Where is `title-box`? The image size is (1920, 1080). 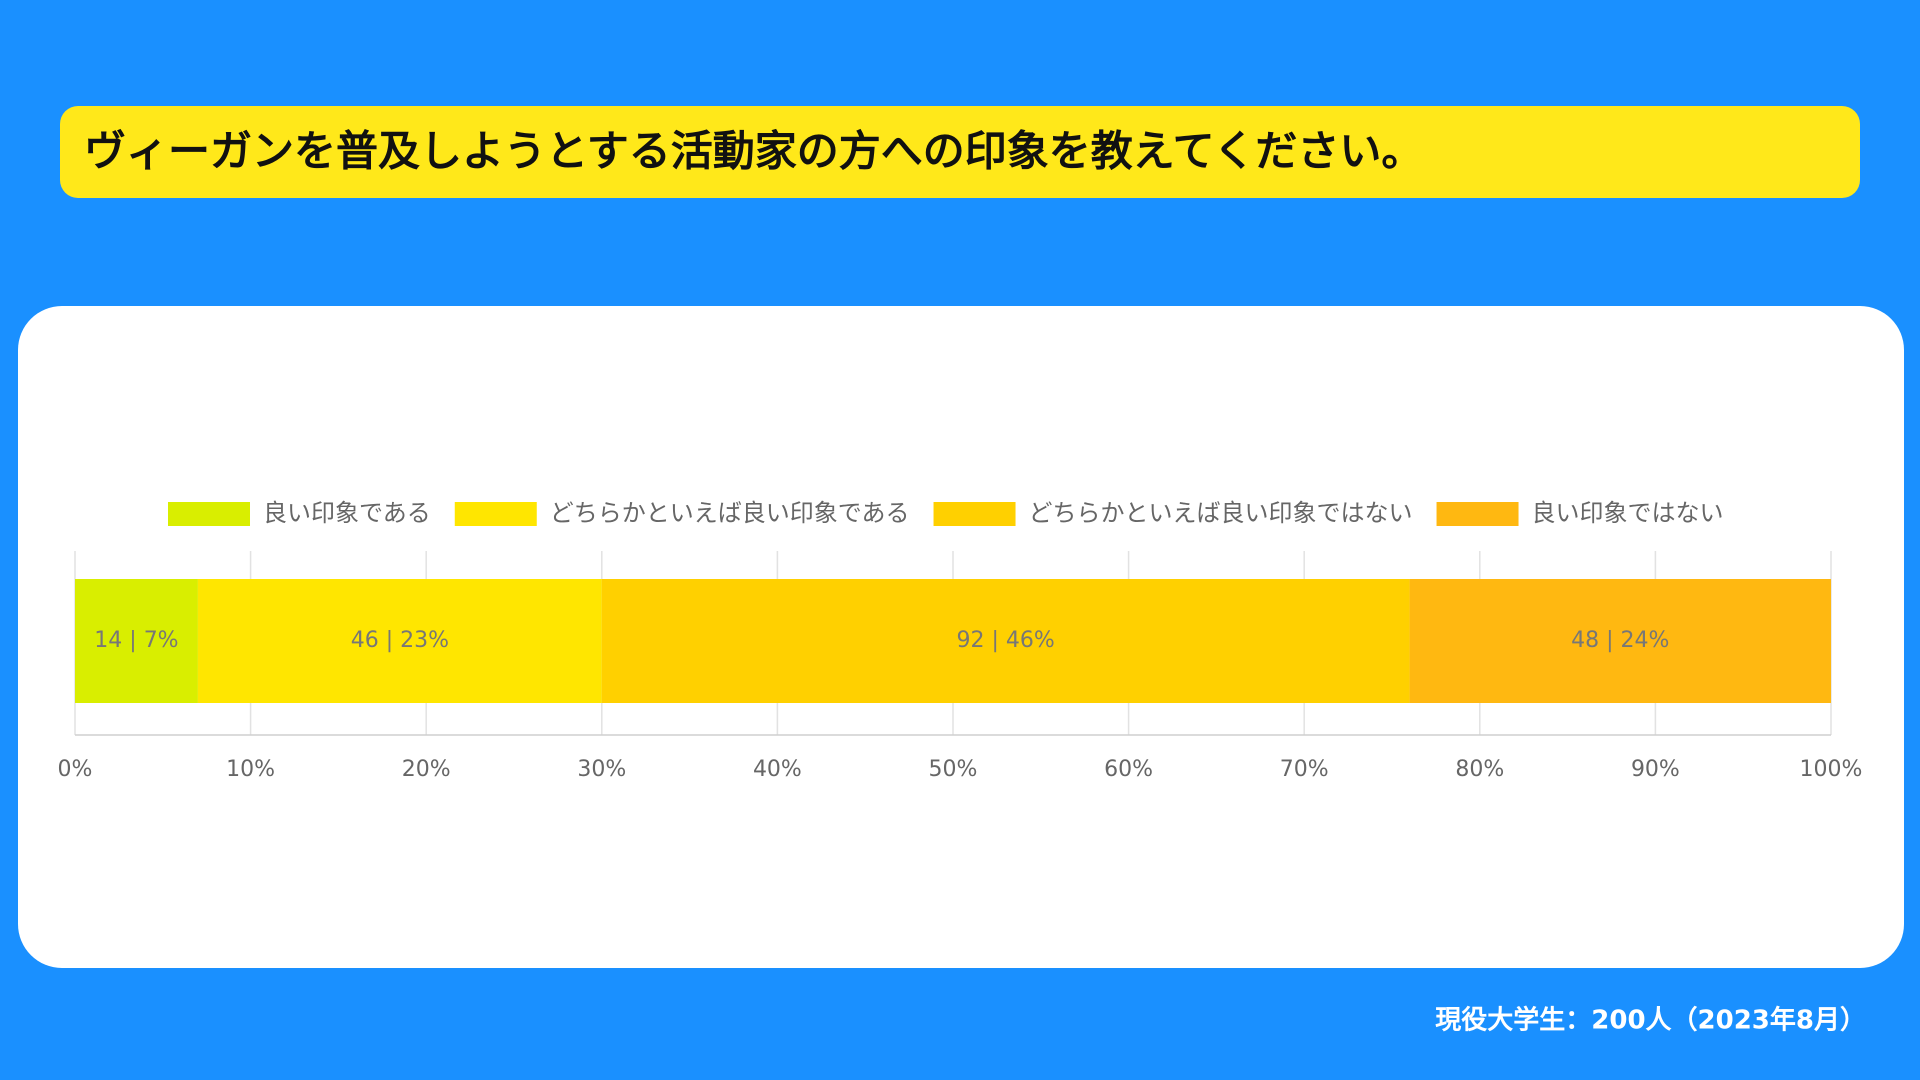 title-box is located at coordinates (960, 152).